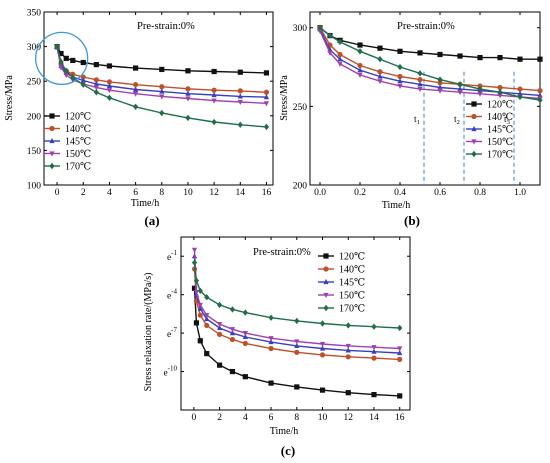  What do you see at coordinates (135, 193) in the screenshot?
I see `x-tick-label: 6` at bounding box center [135, 193].